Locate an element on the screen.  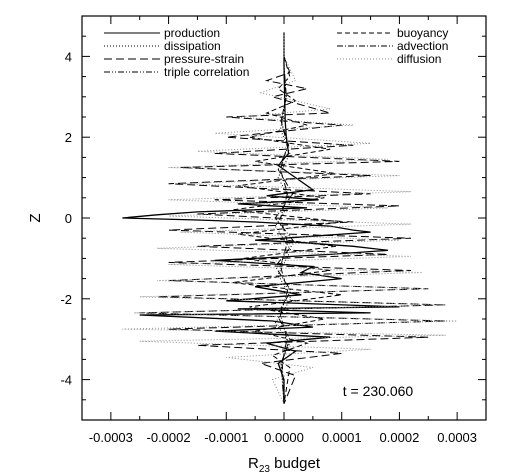
x-tick-label: -0.0003 is located at coordinates (111, 437).